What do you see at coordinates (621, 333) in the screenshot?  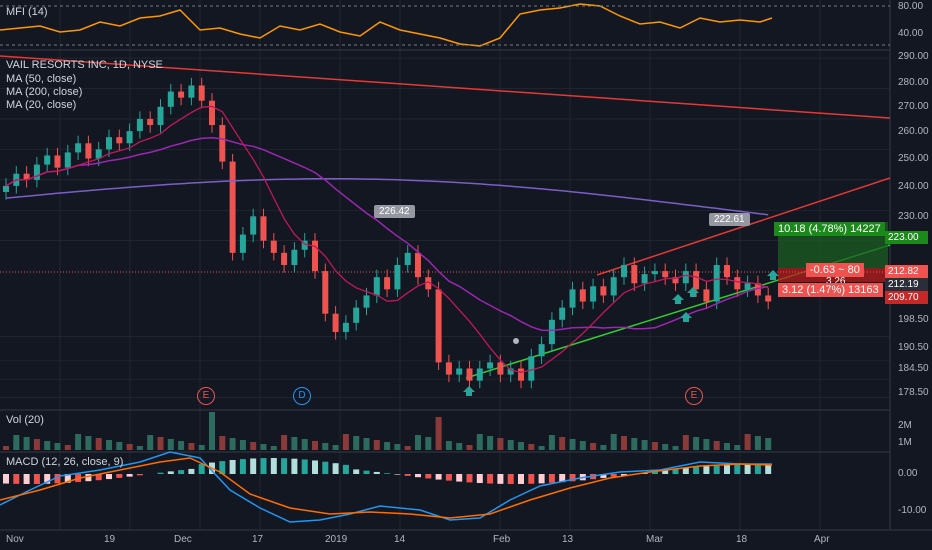 I see `buy-arrows` at bounding box center [621, 333].